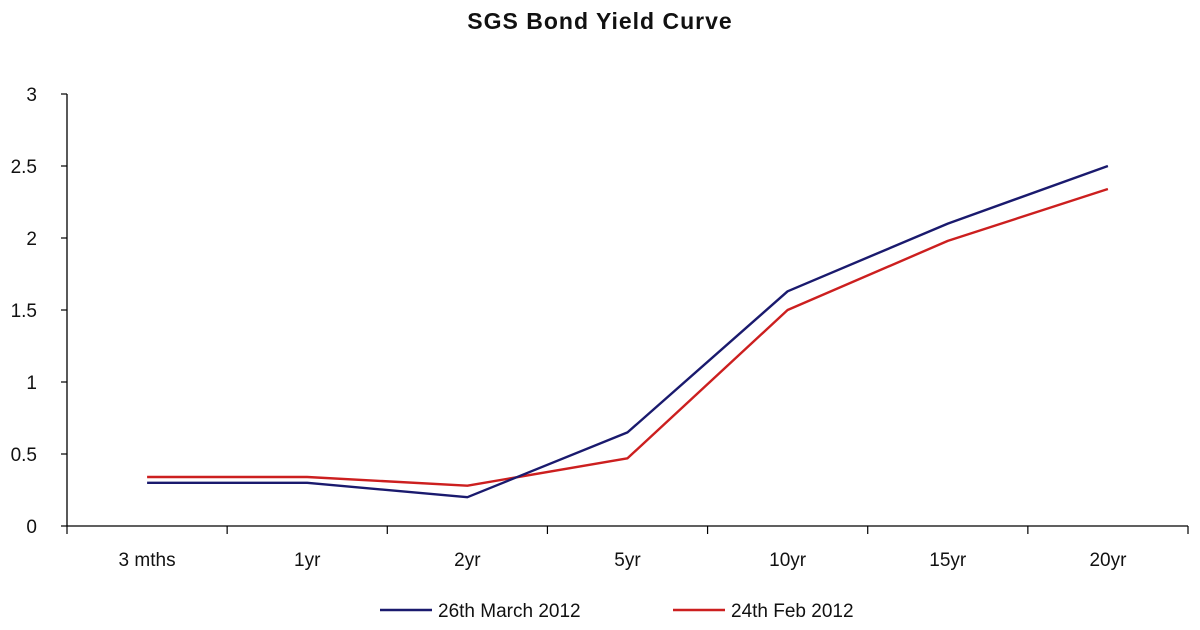 Image resolution: width=1200 pixels, height=630 pixels. I want to click on chart-title: SGS Bond Yield Curve, so click(600, 21).